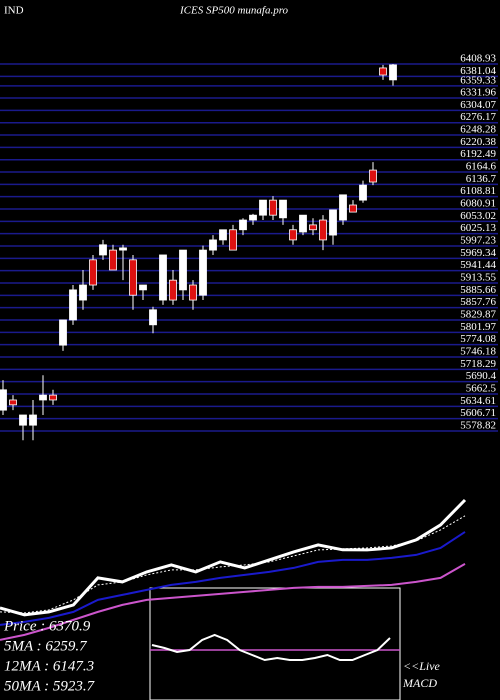 This screenshot has height=700, width=500. Describe the element at coordinates (478, 339) in the screenshot. I see `y-tick-label: 5774.08` at that location.